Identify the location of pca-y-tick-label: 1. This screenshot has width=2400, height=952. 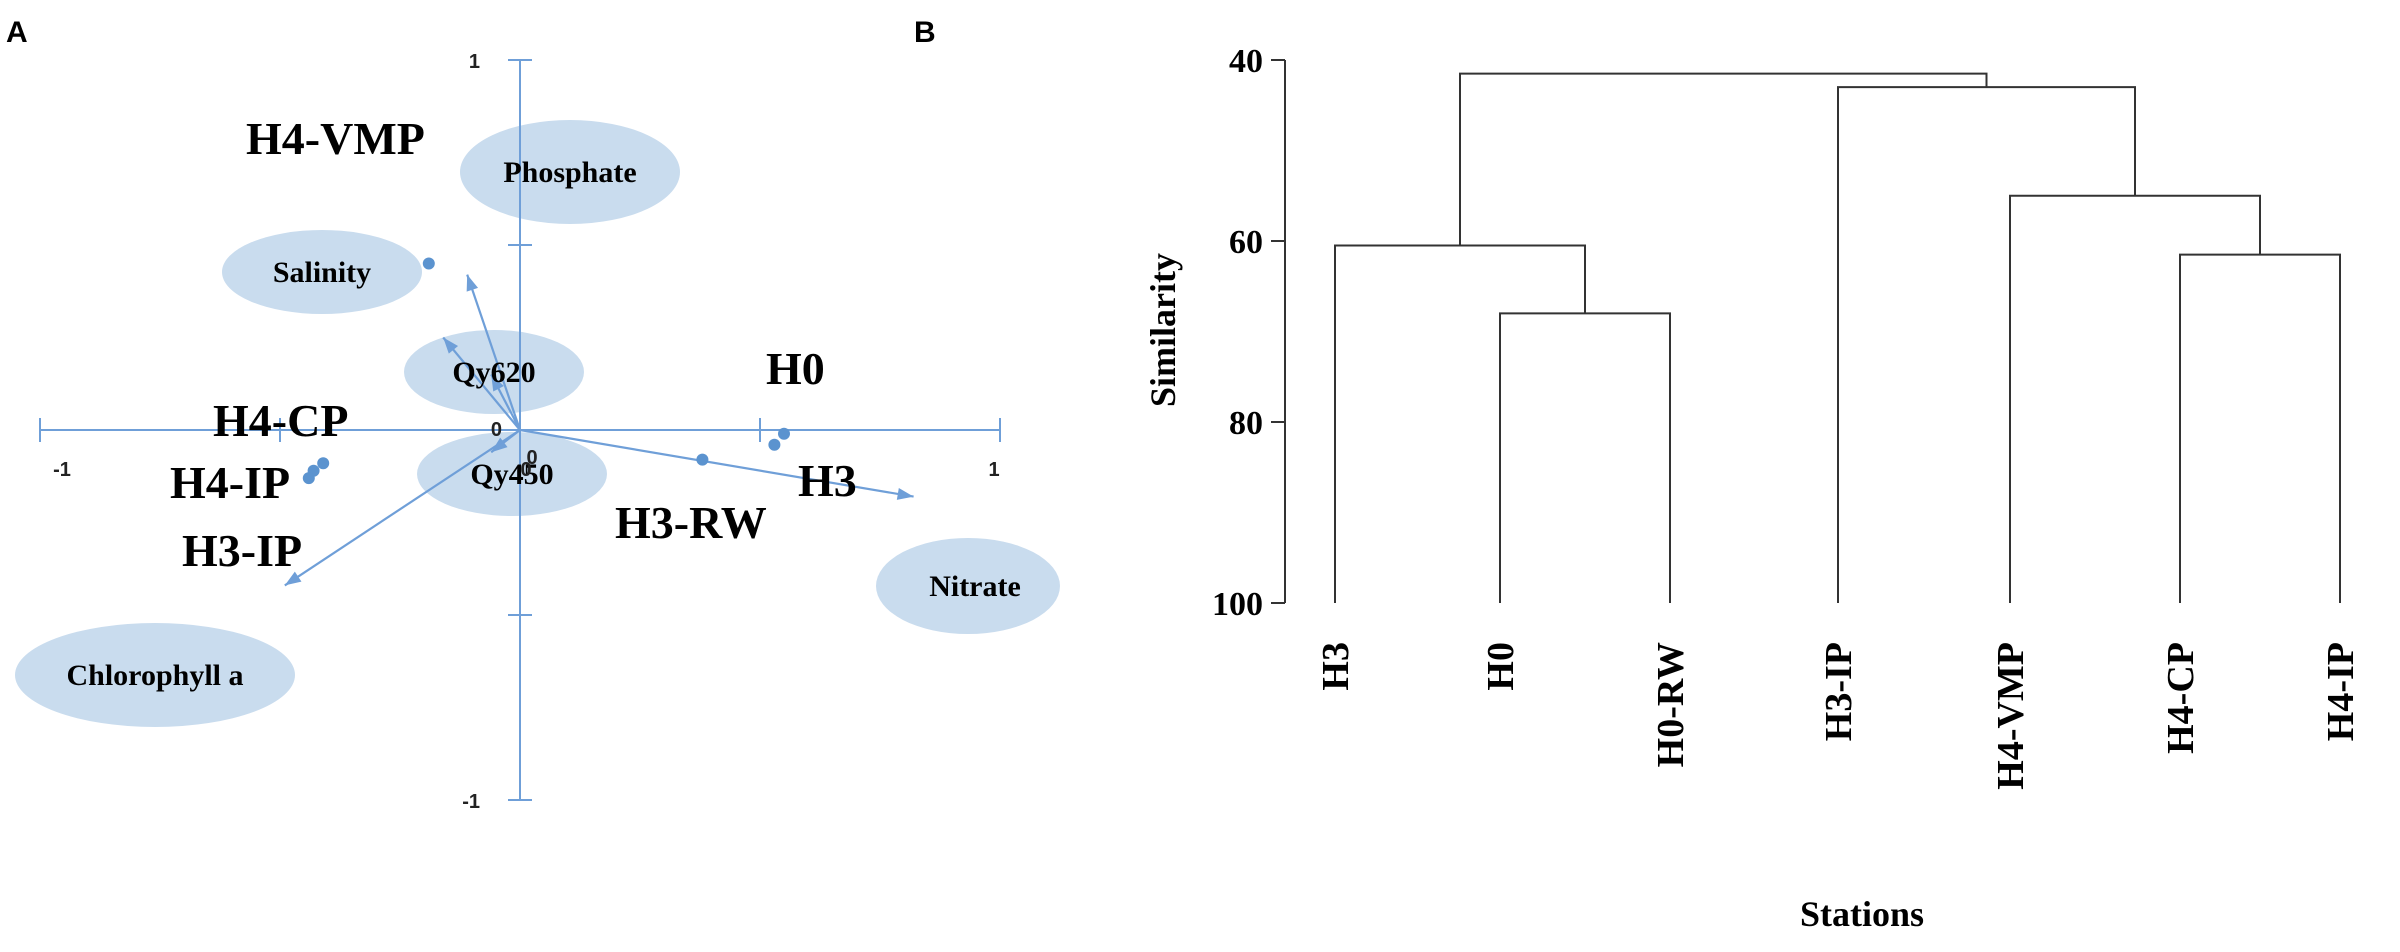
(474, 62).